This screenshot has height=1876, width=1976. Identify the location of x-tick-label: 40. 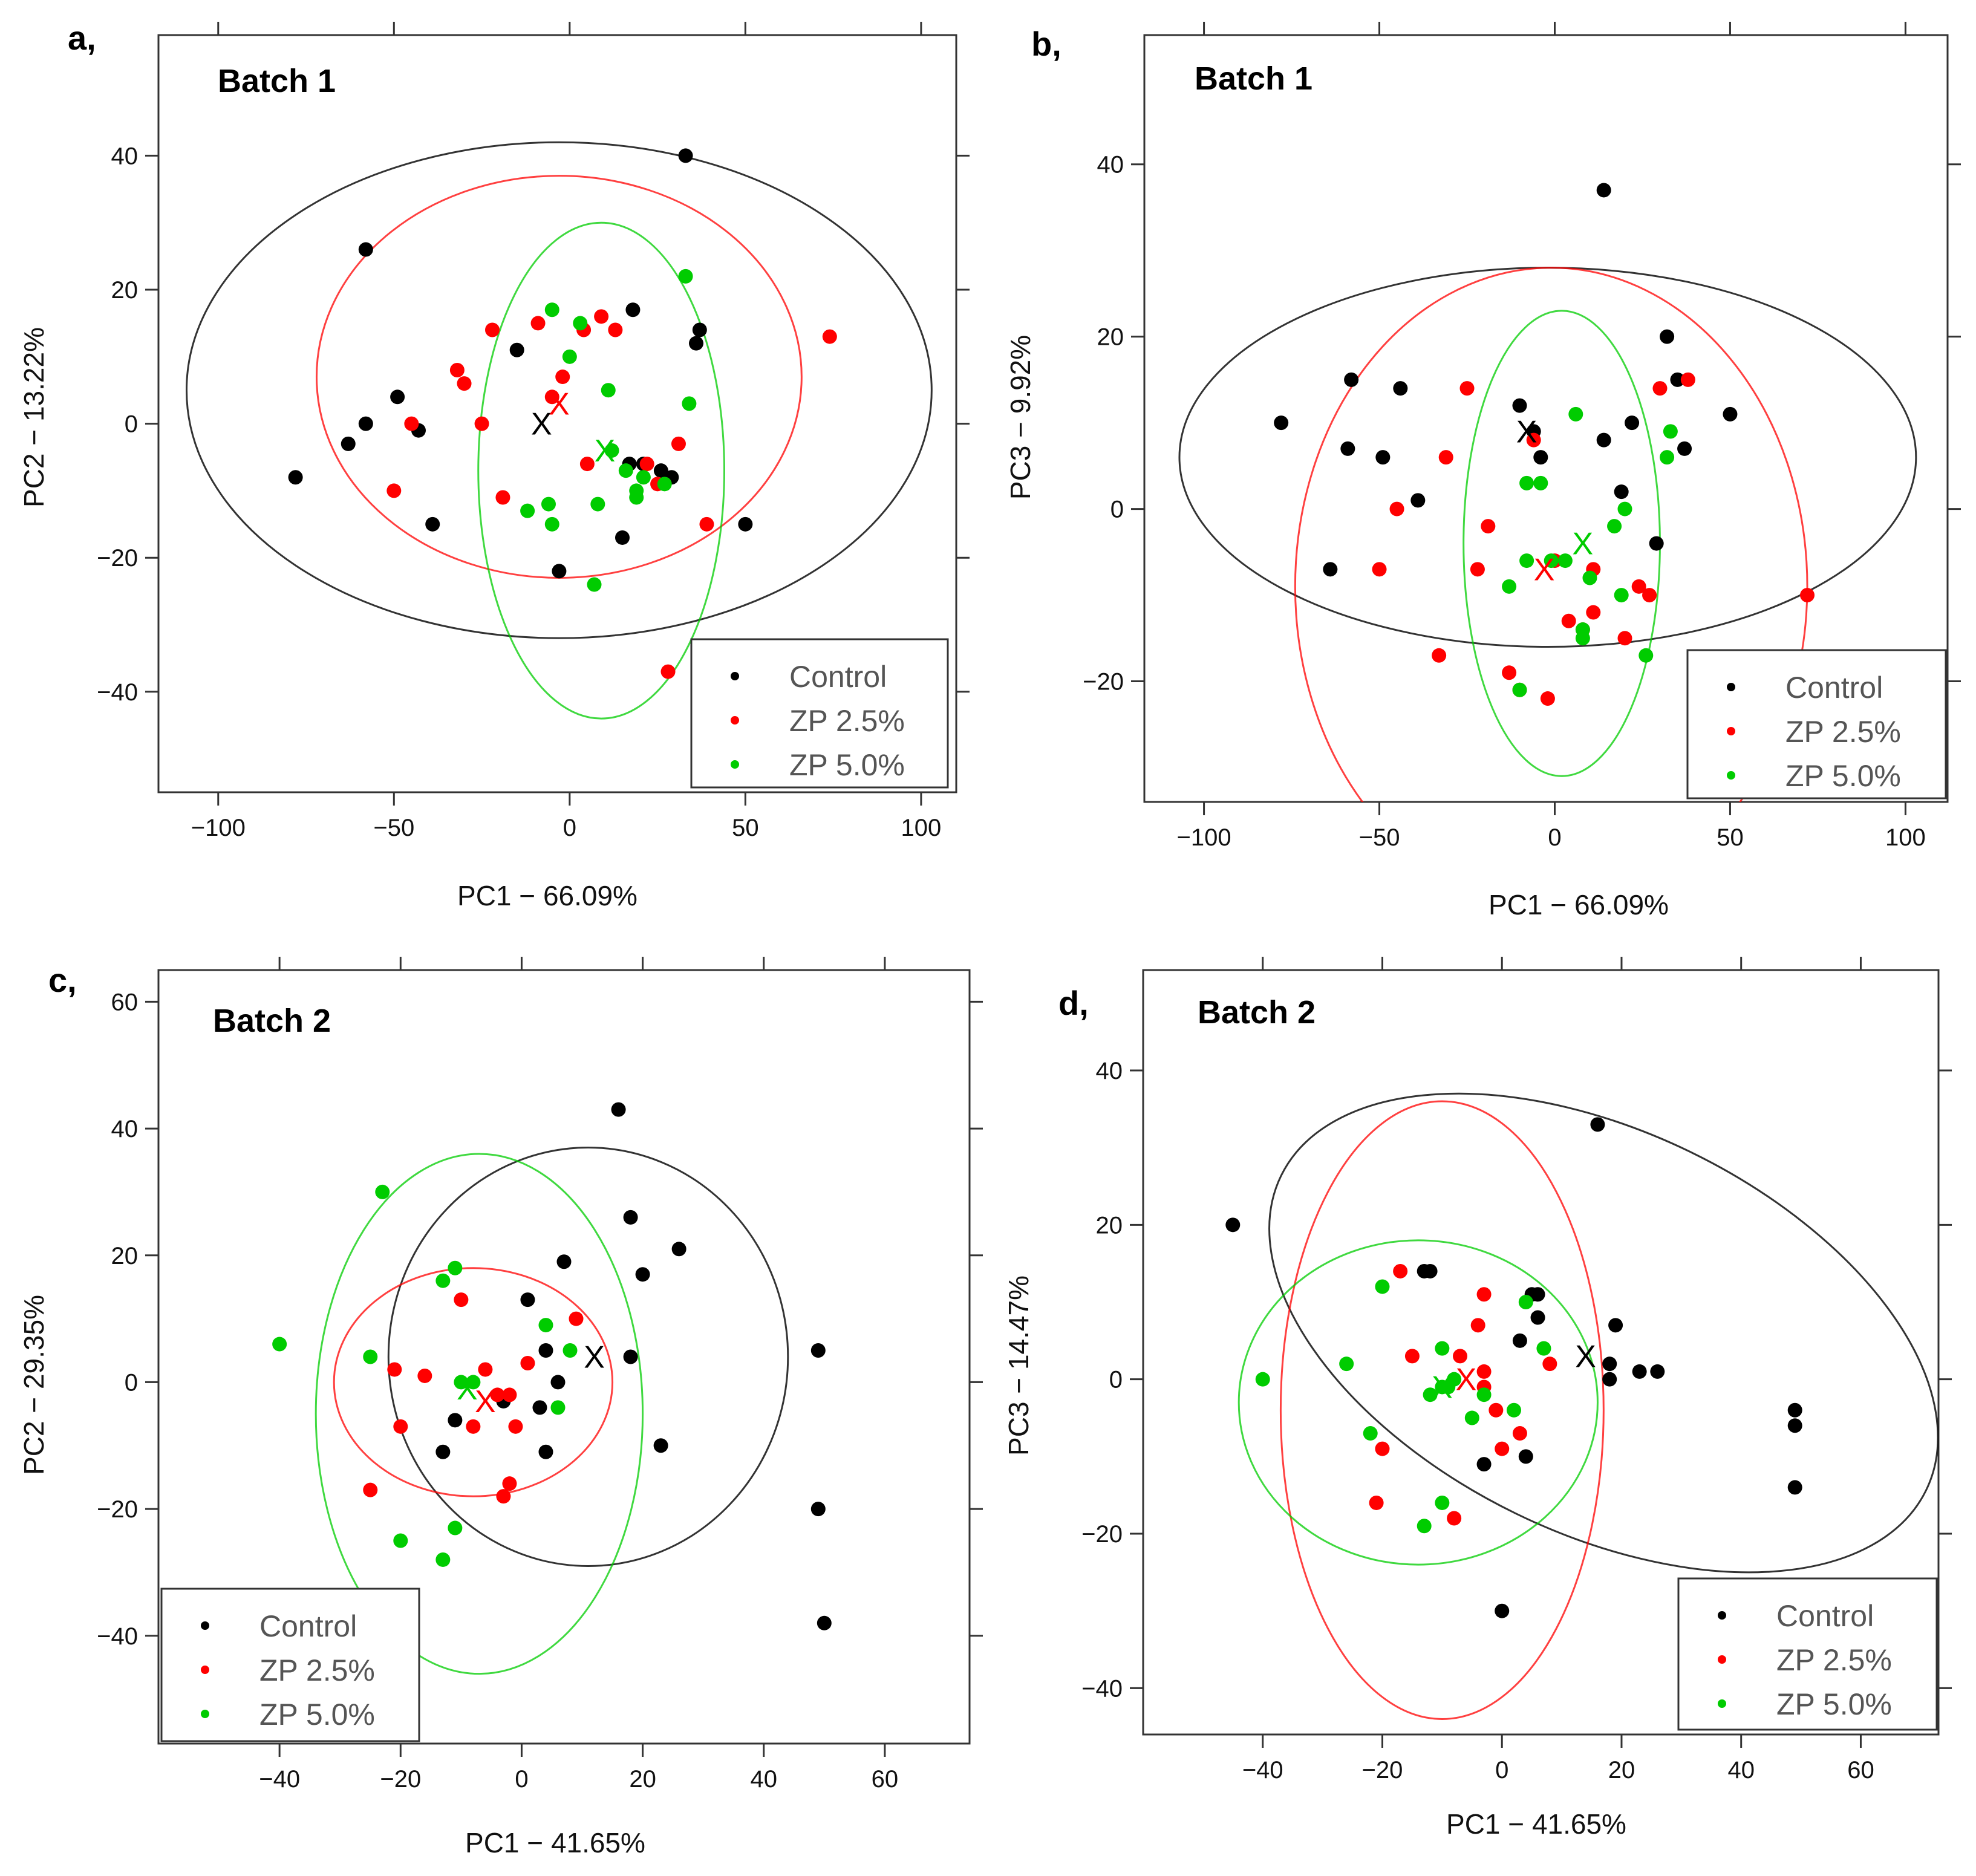
(1741, 1770).